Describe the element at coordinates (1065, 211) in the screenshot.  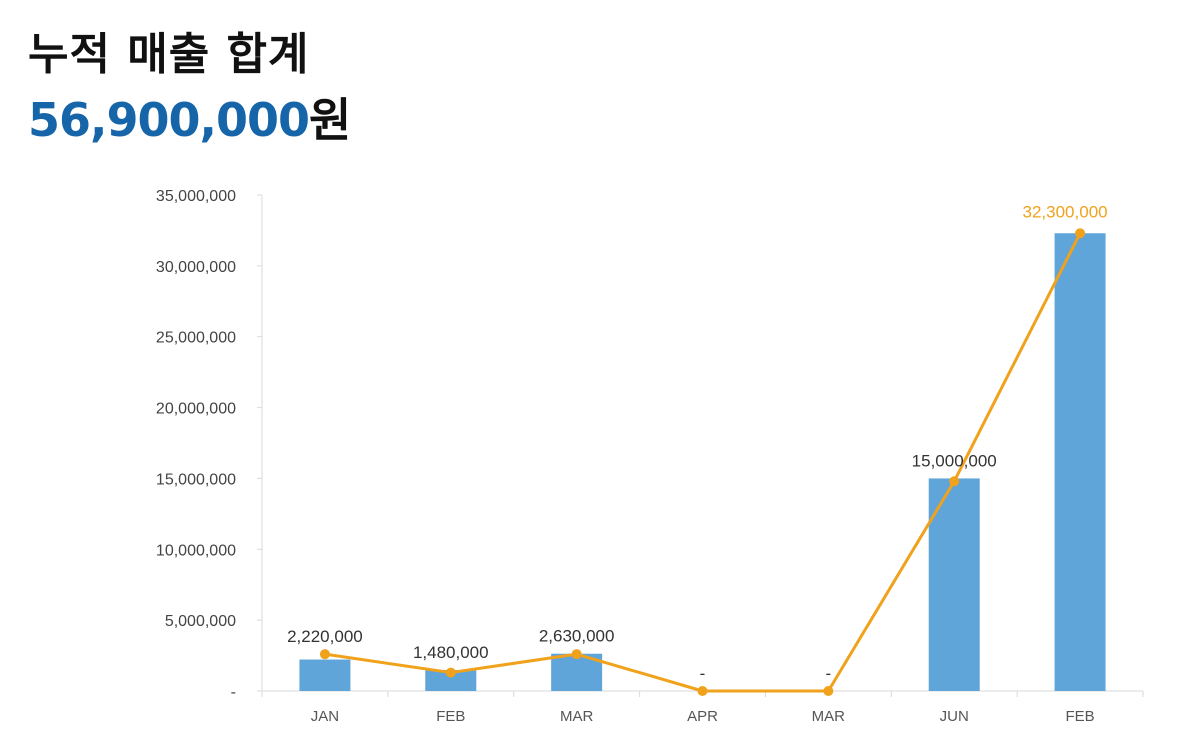
I see `line-data-label: 32,300,000` at that location.